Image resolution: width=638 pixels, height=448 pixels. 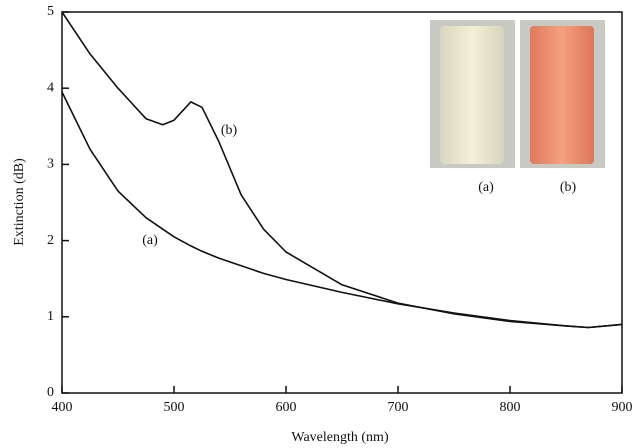 I want to click on y-tick-label: 1, so click(x=50, y=316).